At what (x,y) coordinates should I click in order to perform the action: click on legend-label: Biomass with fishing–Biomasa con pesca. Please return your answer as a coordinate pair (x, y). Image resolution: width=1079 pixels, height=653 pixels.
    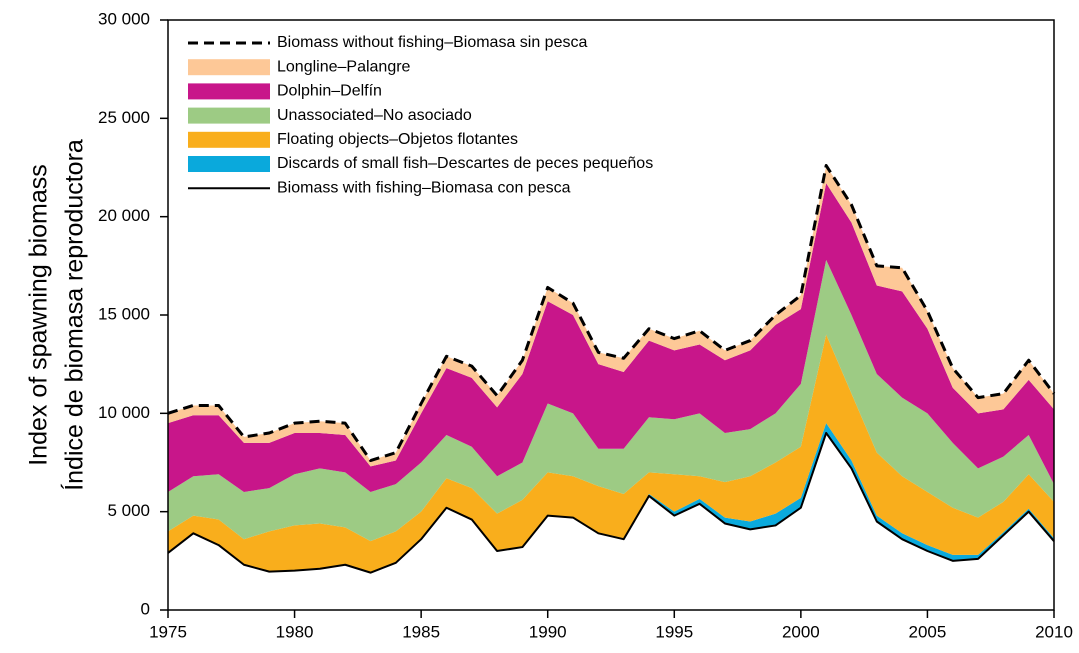
    Looking at the image, I should click on (424, 187).